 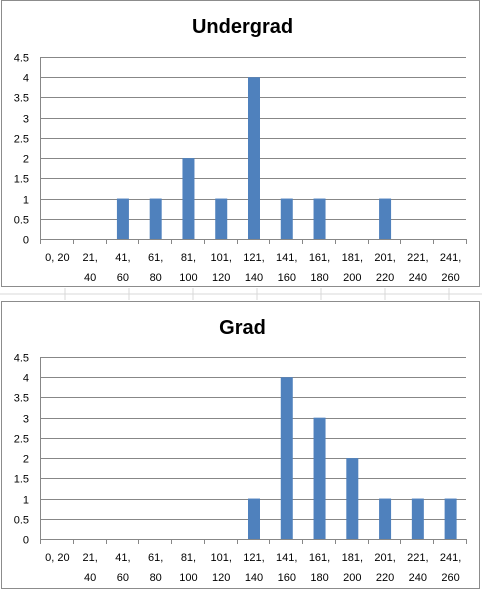 I want to click on undergrad-y-tick-label: 4.5, so click(x=21, y=59).